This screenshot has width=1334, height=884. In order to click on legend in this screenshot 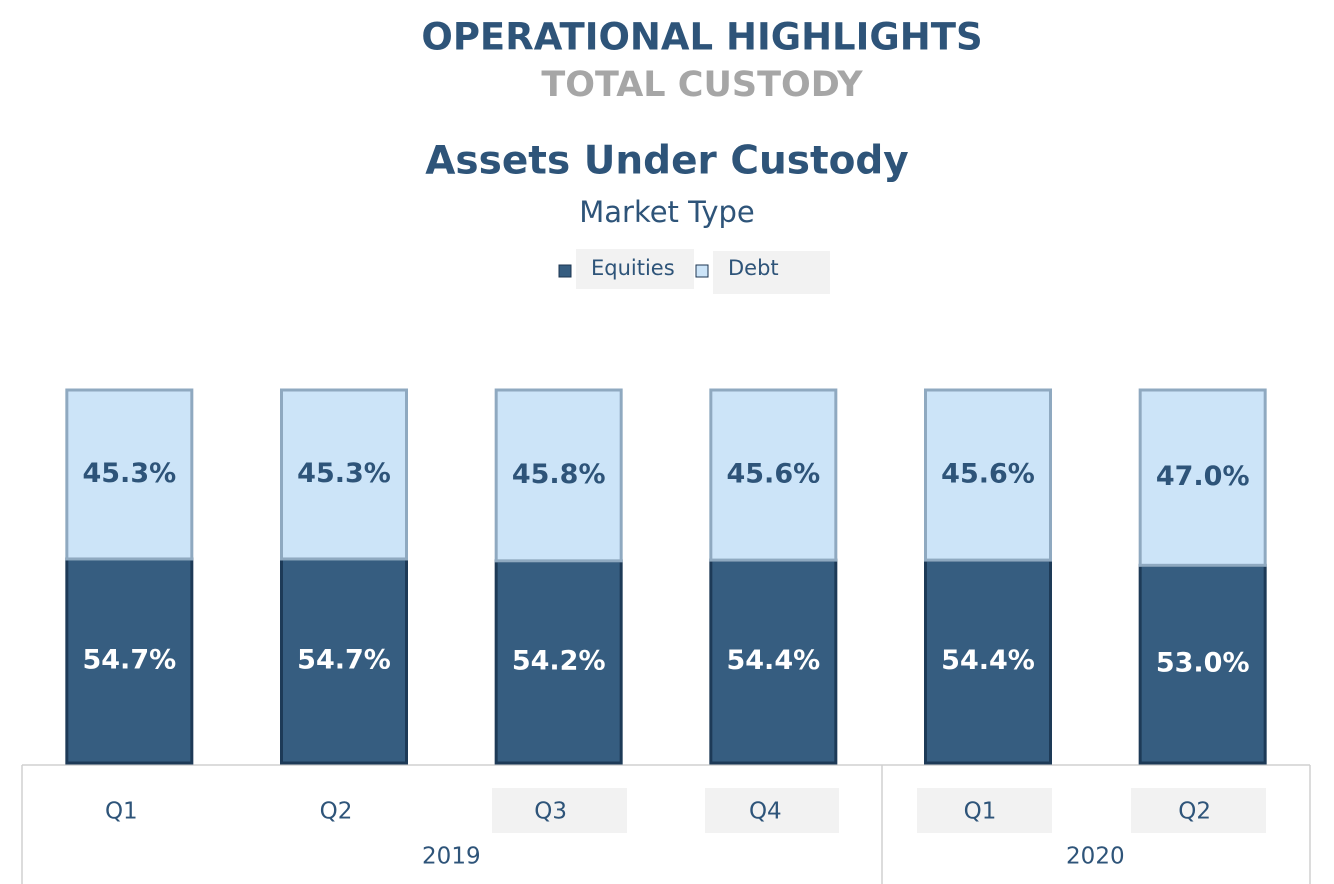, I will do `click(703, 271)`.